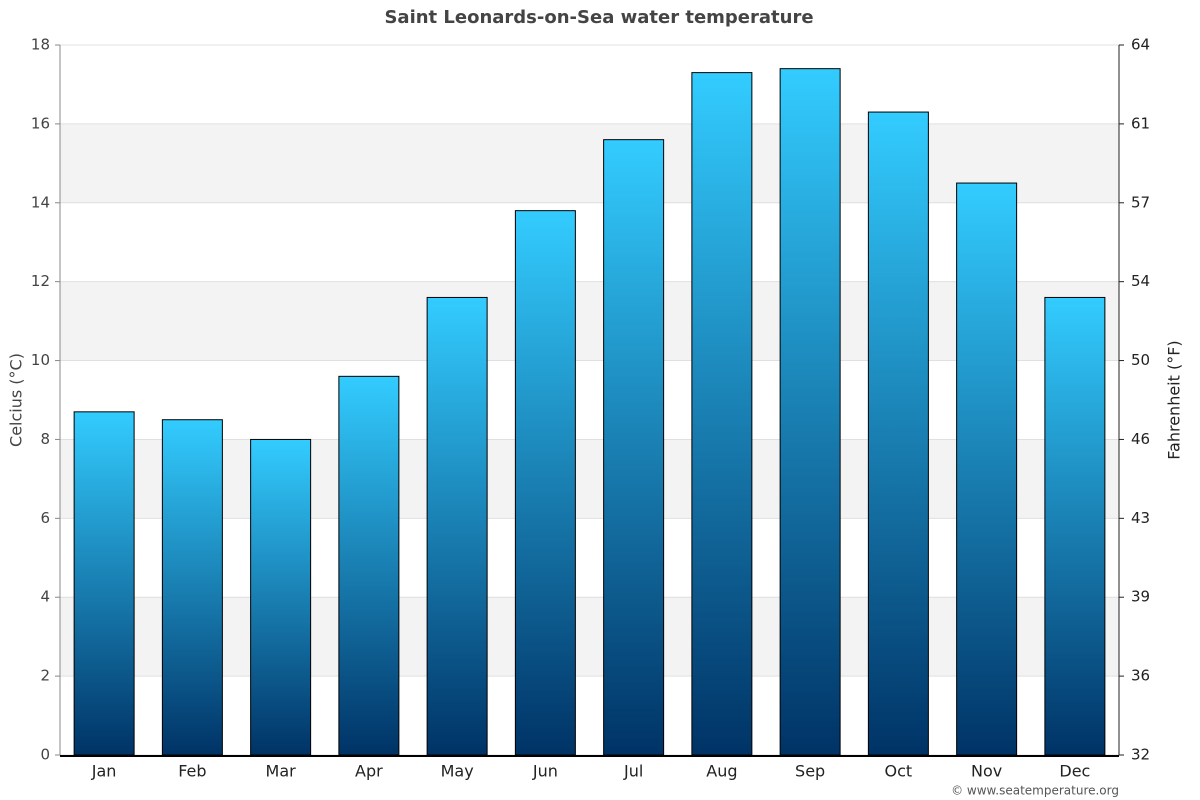 This screenshot has width=1200, height=800. What do you see at coordinates (1174, 399) in the screenshot?
I see `y2-axis-title: Fahrenheit (°F)` at bounding box center [1174, 399].